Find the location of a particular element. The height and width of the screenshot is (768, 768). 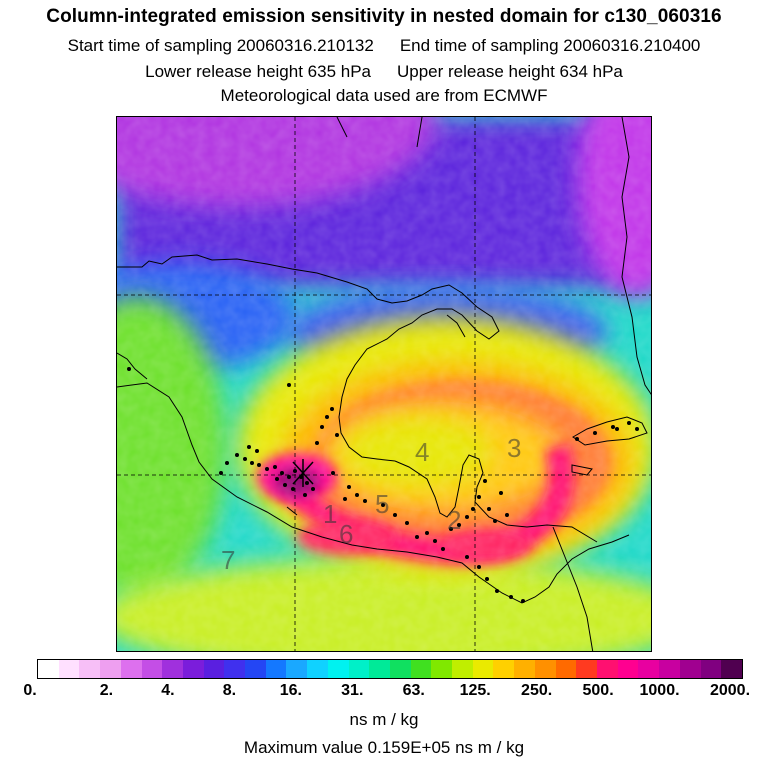

zone-label-4: 4 is located at coordinates (422, 452).